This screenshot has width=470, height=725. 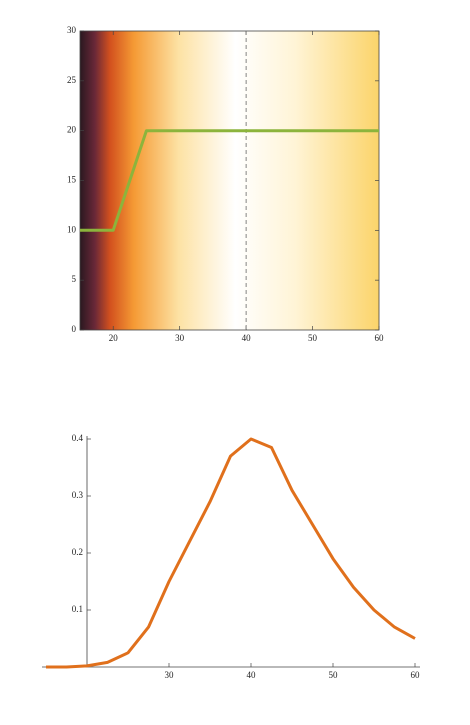 I want to click on y-tick-label: 15, so click(x=72, y=180).